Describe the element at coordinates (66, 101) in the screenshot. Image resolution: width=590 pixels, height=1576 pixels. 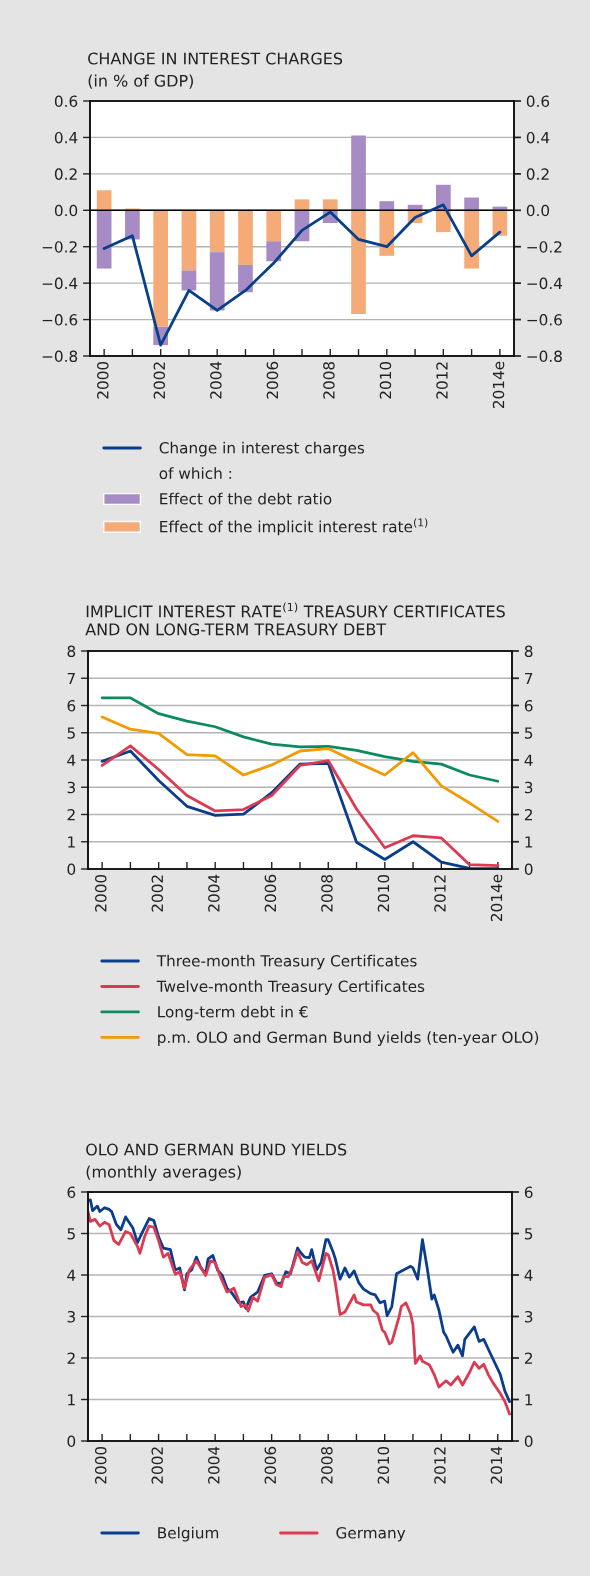
I see `y-tick-label: 0.6` at that location.